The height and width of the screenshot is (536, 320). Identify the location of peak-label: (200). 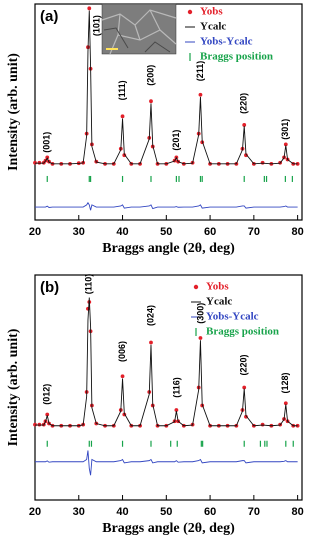
(150, 75).